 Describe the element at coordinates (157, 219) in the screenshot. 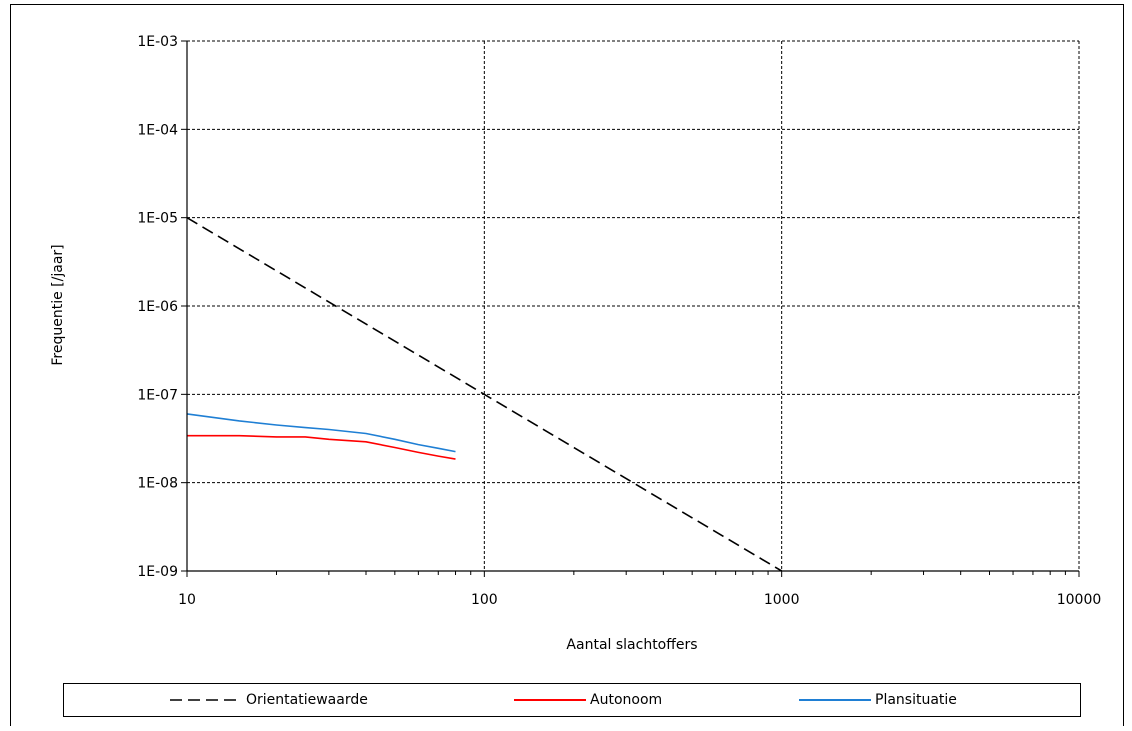

I see `y-tick-label: 1E-05` at that location.